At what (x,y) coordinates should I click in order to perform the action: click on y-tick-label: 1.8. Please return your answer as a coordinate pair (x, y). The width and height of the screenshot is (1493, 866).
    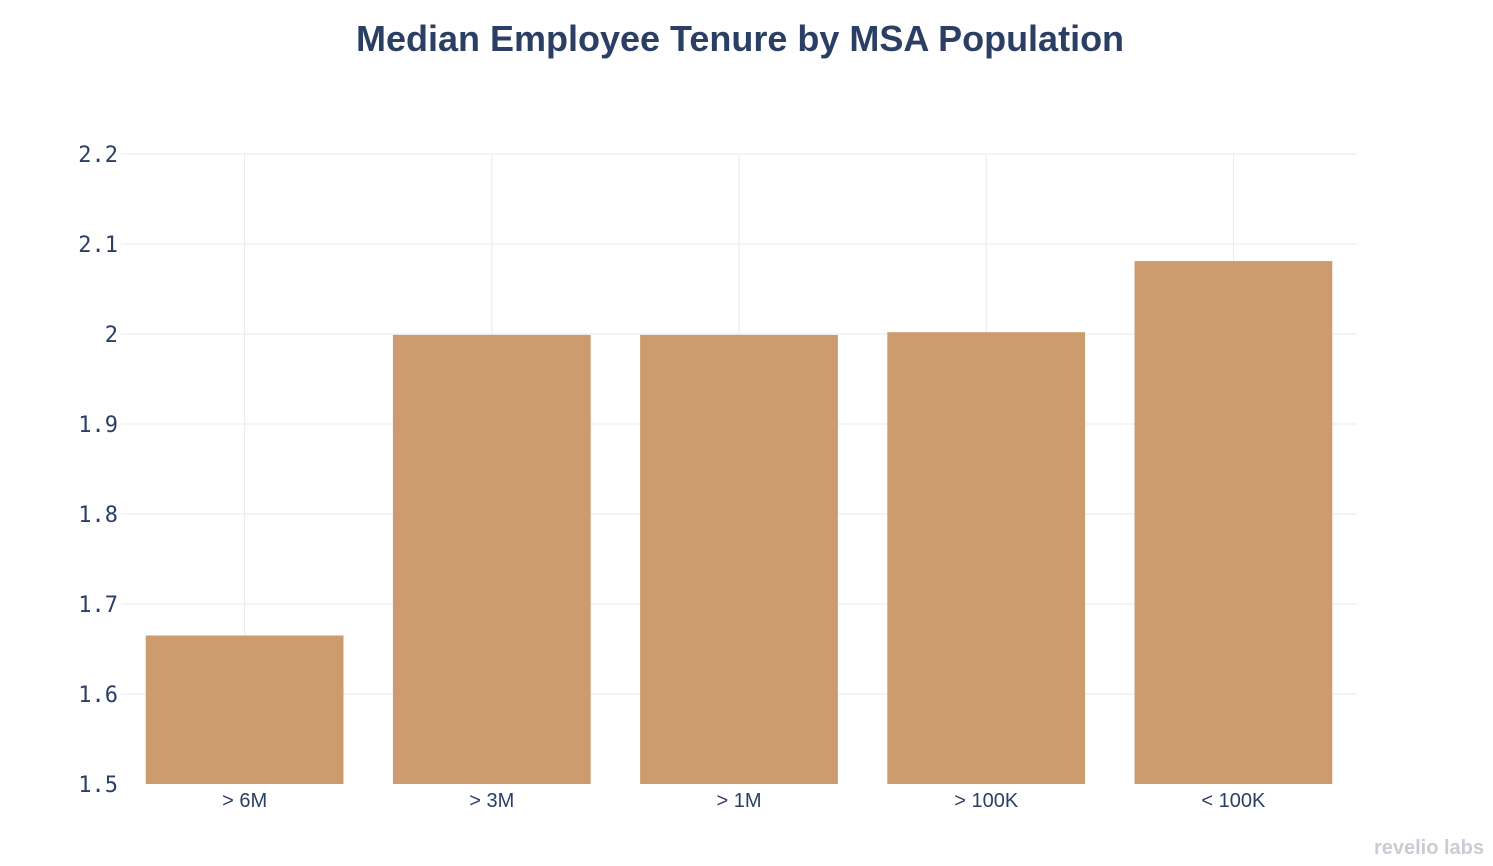
    Looking at the image, I should click on (98, 515).